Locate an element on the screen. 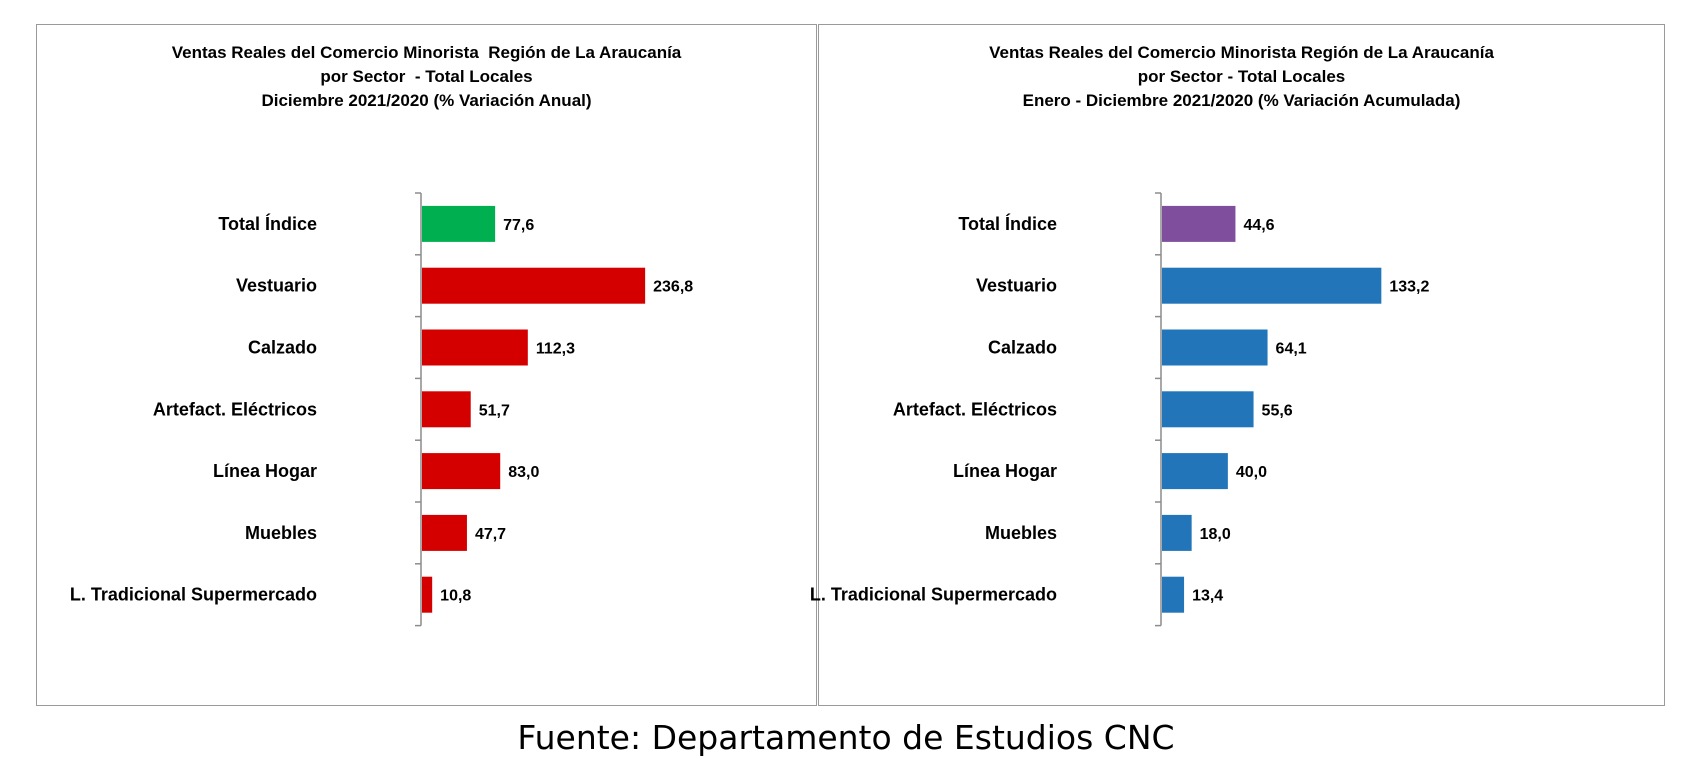  data-label: 55,6 is located at coordinates (1277, 410).